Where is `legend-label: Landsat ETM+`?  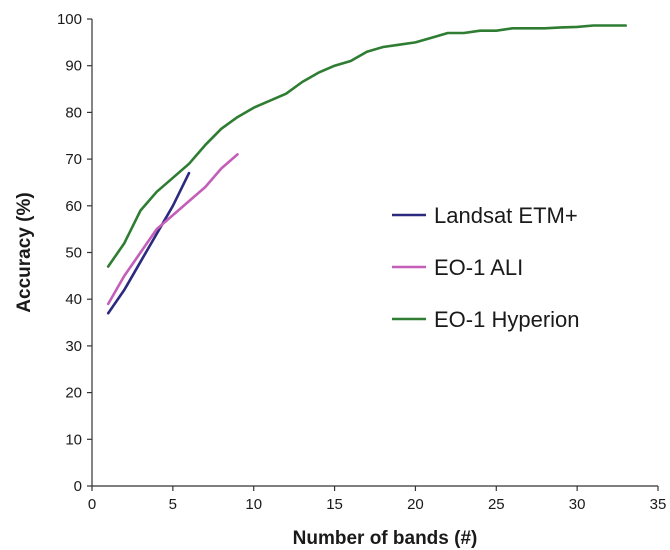
legend-label: Landsat ETM+ is located at coordinates (506, 215).